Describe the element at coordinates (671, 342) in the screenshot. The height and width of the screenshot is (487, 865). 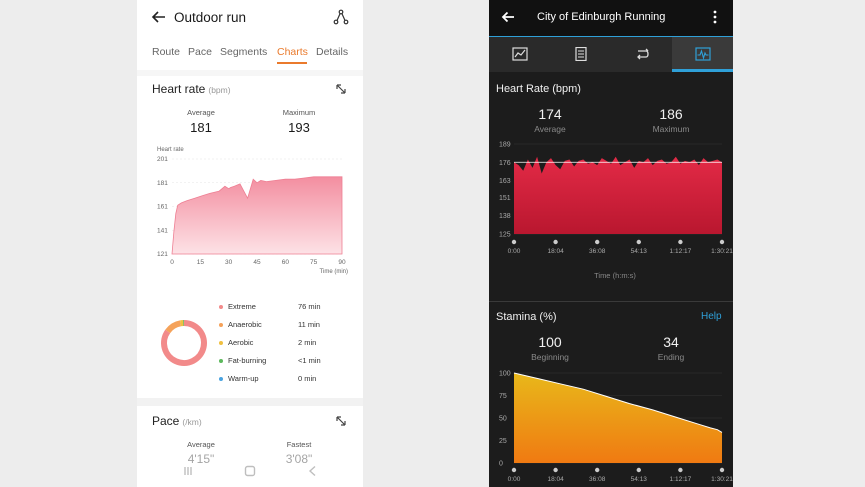
I see `stamina-ending-value: 34` at that location.